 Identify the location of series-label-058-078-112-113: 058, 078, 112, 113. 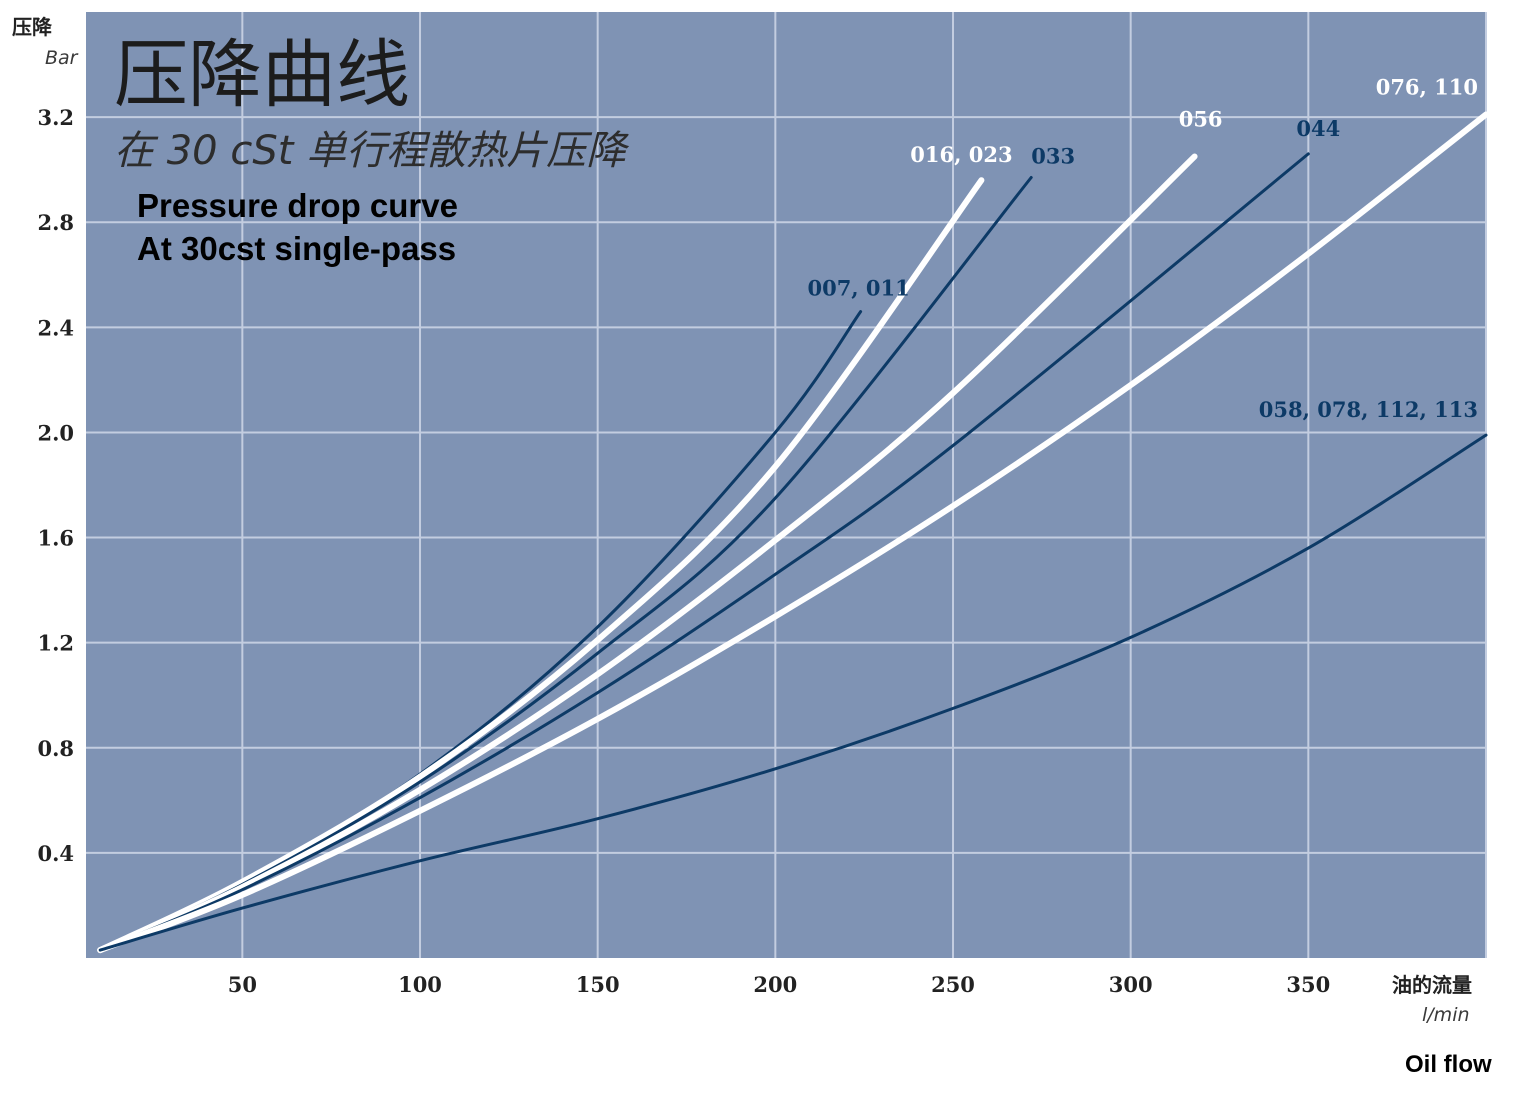
(1368, 409).